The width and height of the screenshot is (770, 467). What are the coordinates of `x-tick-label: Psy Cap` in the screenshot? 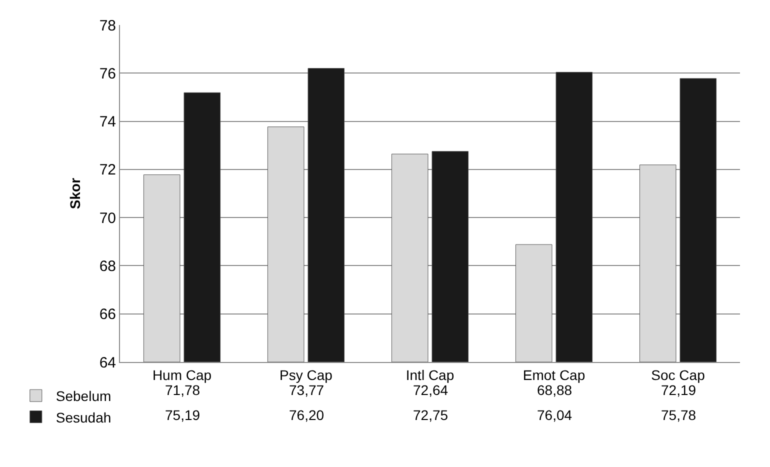 It's located at (306, 374).